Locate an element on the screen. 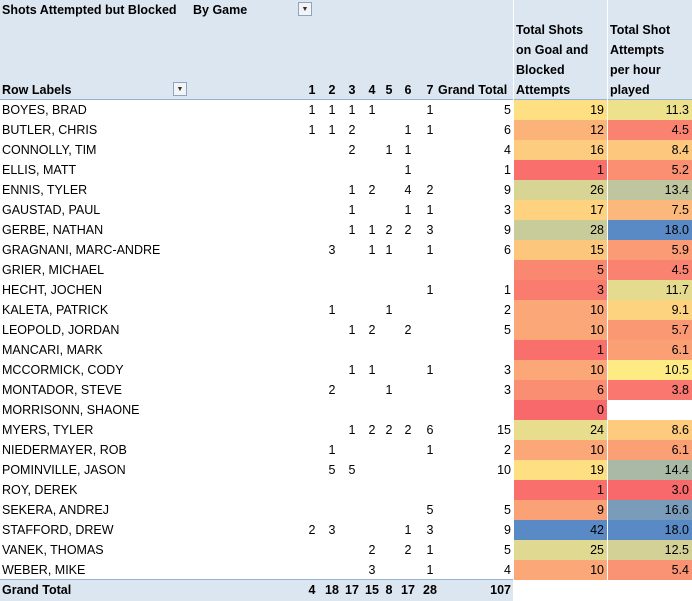 The image size is (692, 601). filter-dropdown-button: ▼ is located at coordinates (305, 9).